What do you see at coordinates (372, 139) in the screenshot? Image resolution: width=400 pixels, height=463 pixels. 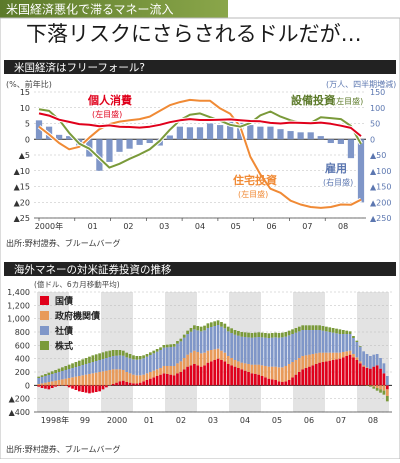 I see `chart1-right-tick-label: 0` at bounding box center [372, 139].